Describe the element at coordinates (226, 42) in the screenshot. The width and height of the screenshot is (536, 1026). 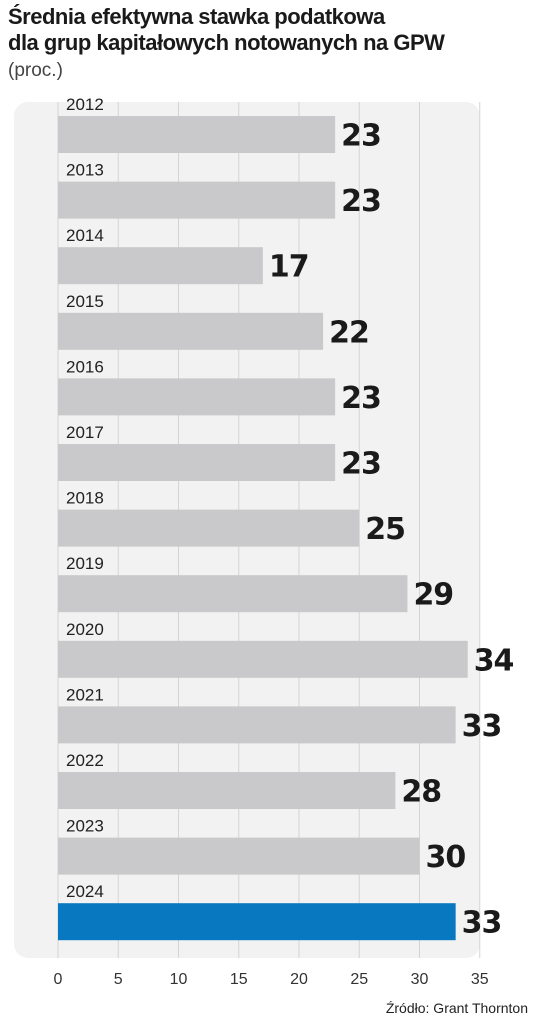
I see `chart-title-line-2: dla grup kapitałowych notowanych na GPW` at that location.